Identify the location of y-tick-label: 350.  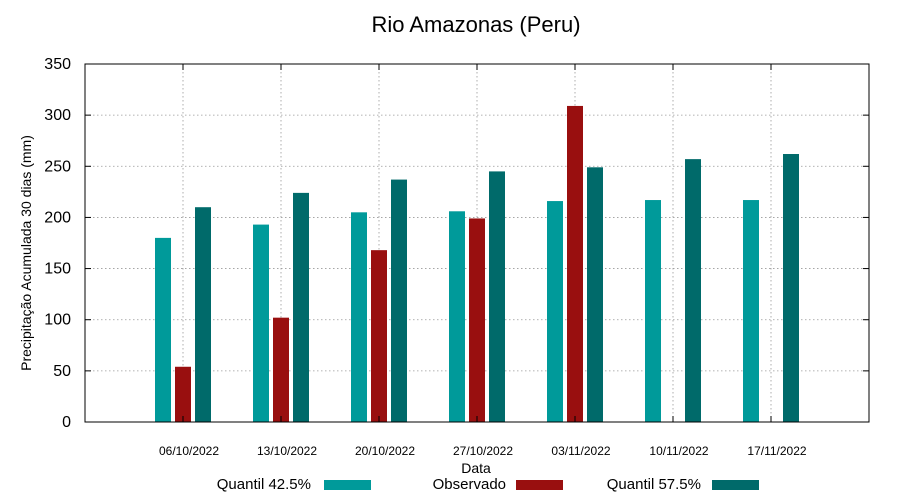
(57, 64).